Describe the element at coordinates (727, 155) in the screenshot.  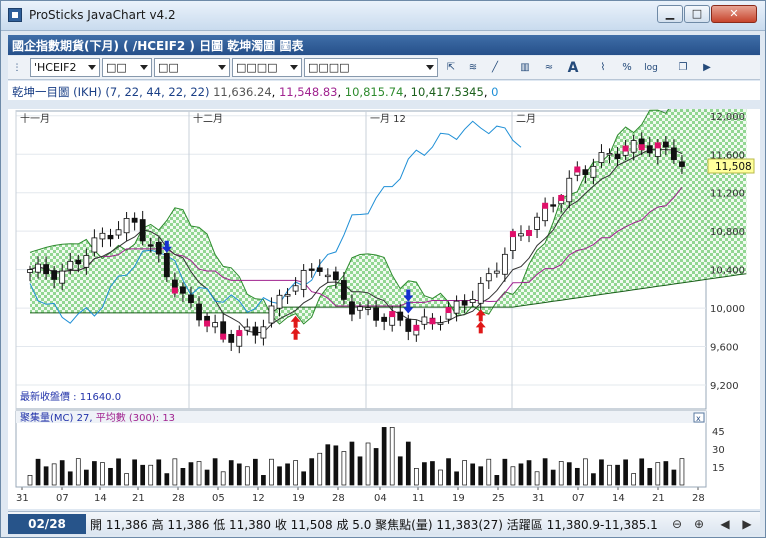
I see `y-tick-label: 11,600` at that location.